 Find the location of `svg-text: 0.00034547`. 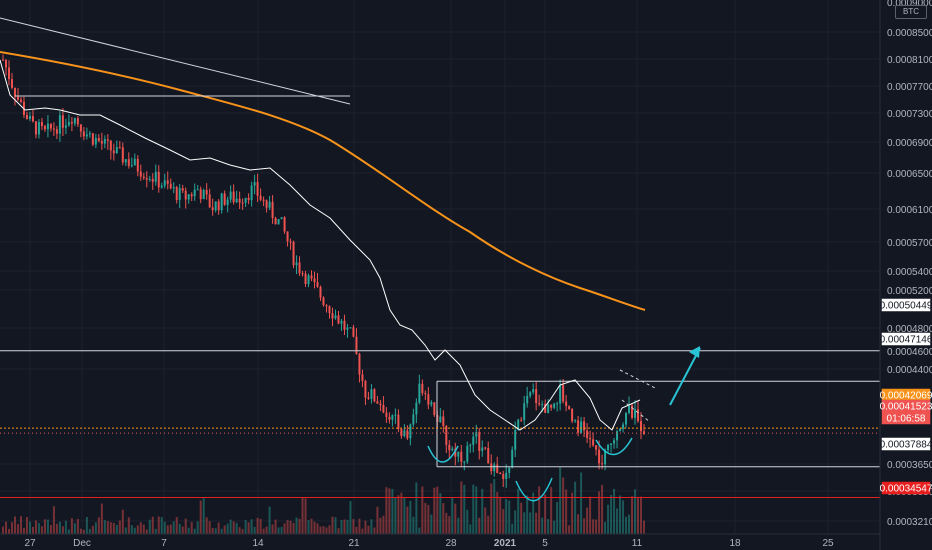

svg-text: 0.00034547 is located at coordinates (906, 489).